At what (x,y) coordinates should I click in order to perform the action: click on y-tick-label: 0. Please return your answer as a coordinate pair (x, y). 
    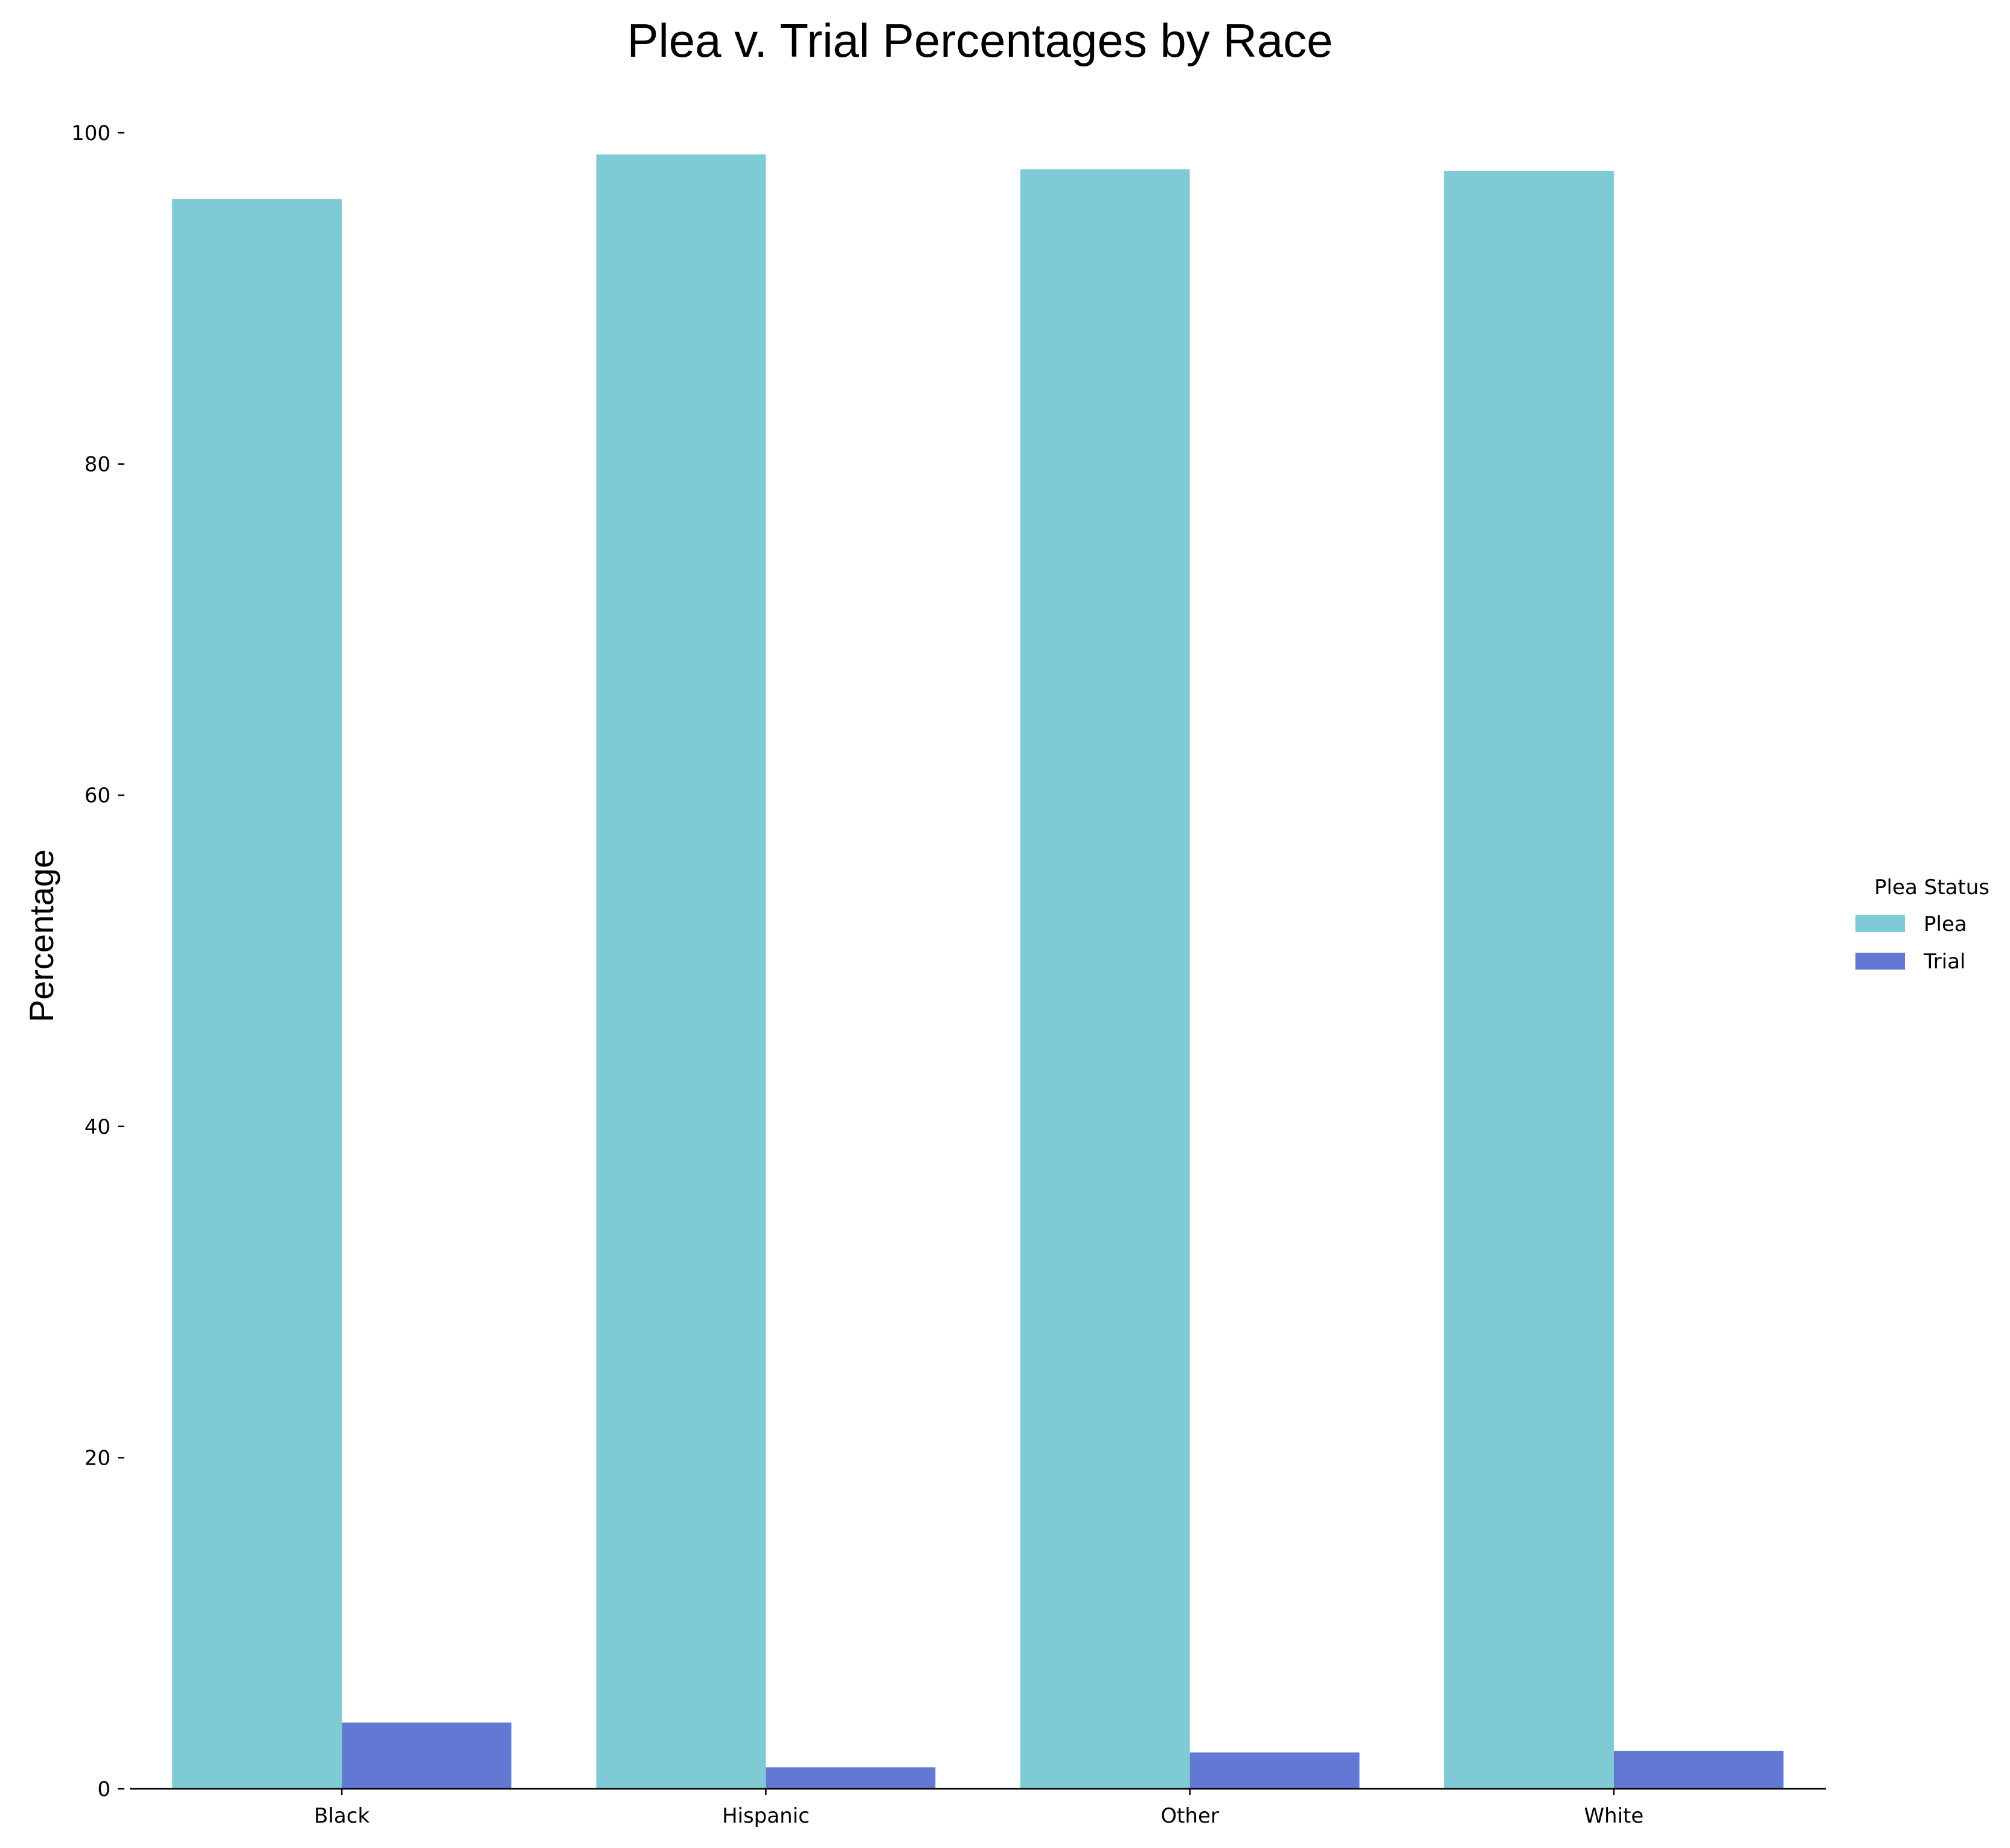
    Looking at the image, I should click on (103, 1789).